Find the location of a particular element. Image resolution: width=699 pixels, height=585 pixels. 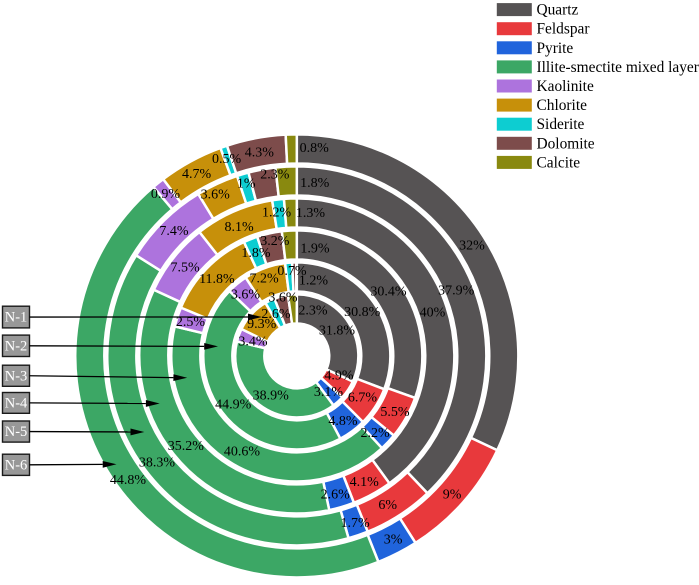

svg-text: N-2 is located at coordinates (16, 346).